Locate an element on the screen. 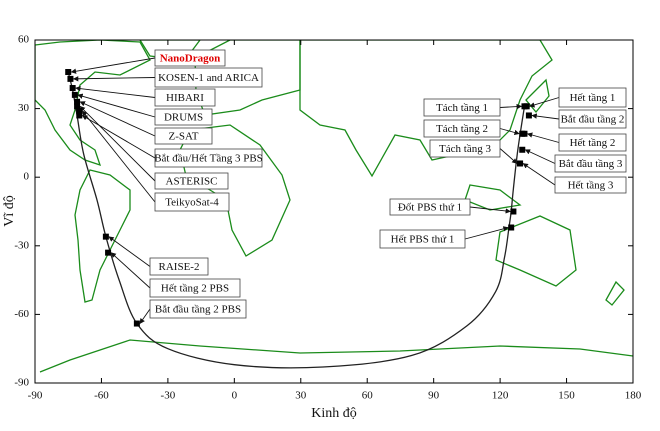  event-label: Hết tầng 2 PBS is located at coordinates (195, 289).